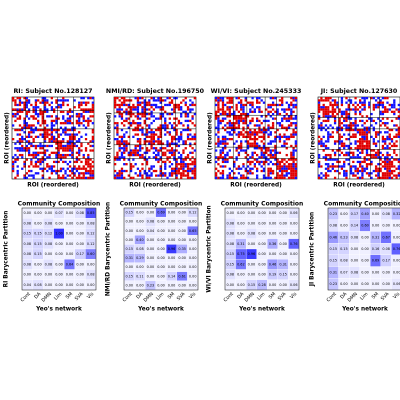  What do you see at coordinates (160, 296) in the screenshot?
I see `x-tick-label: Lim` at bounding box center [160, 296].